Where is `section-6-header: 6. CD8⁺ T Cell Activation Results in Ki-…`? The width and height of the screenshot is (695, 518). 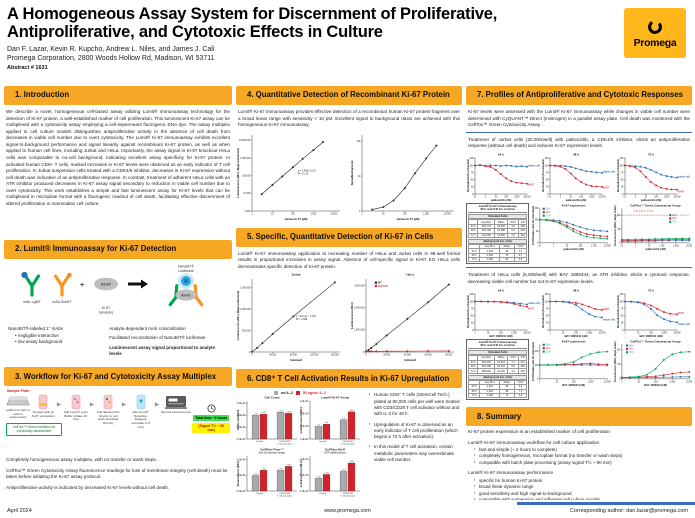
section-6-header: 6. CD8⁺ T Cell Activation Results in Ki-… is located at coordinates (349, 379).